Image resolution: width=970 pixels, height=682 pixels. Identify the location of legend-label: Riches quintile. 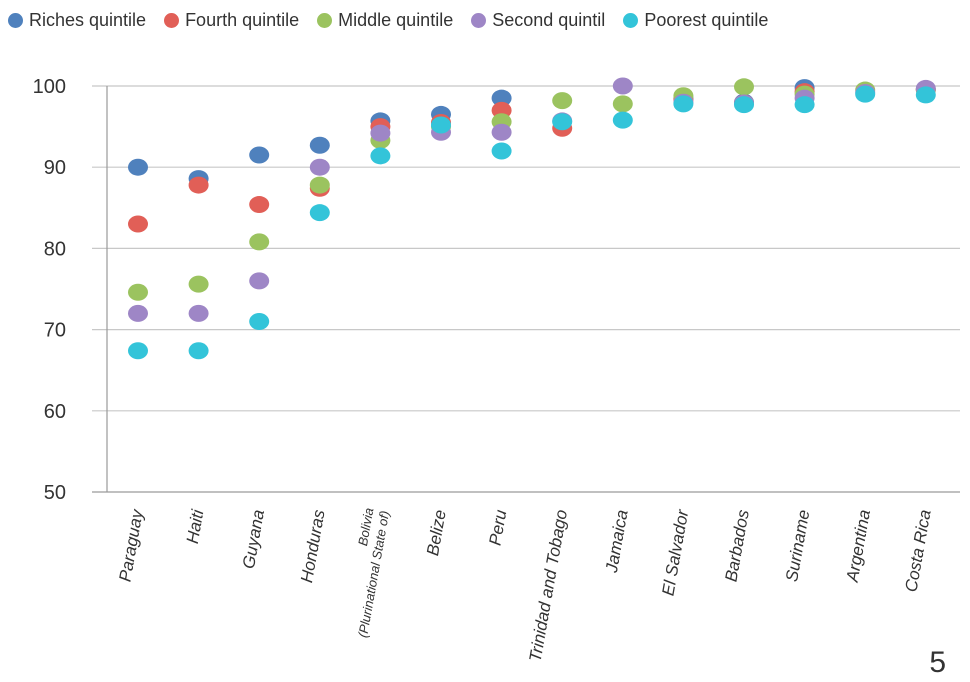
(88, 19).